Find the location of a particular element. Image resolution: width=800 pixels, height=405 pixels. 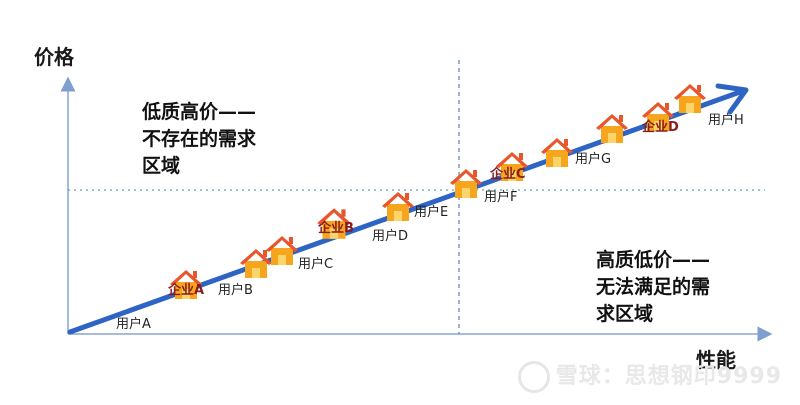

user-label-c: 用户C is located at coordinates (315, 264).